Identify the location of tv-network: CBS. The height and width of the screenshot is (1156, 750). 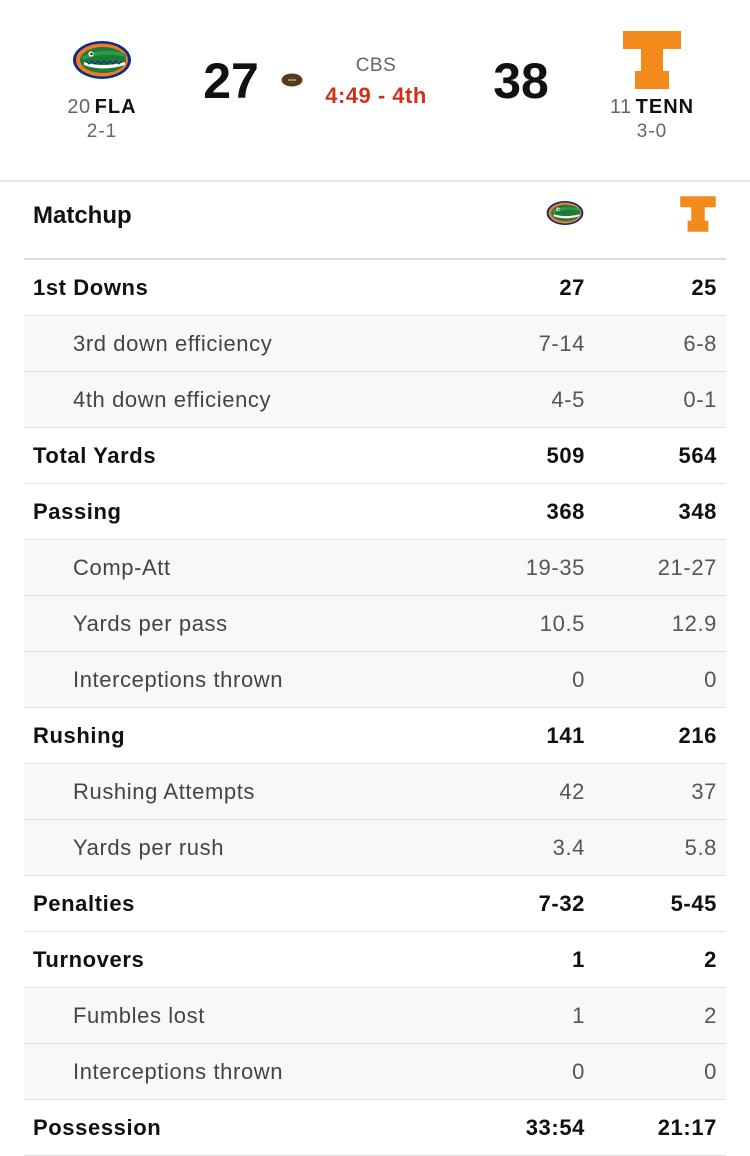
(376, 65).